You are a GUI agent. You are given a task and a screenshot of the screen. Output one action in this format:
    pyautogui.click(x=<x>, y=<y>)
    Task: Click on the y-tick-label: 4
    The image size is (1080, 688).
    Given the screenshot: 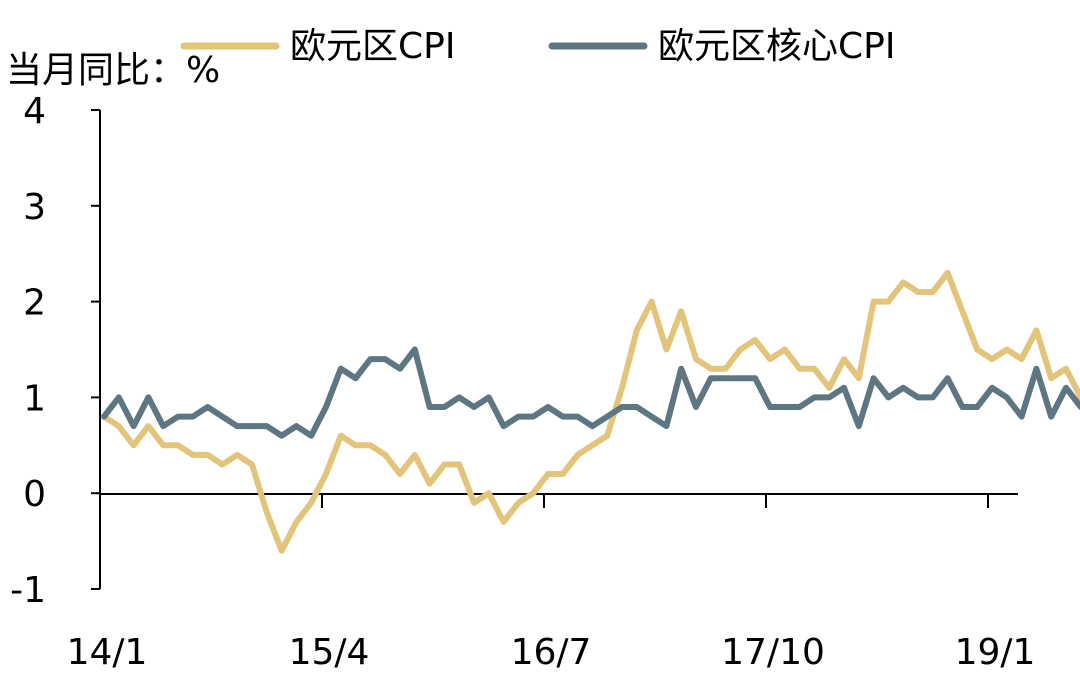 What is the action you would take?
    pyautogui.click(x=34, y=111)
    